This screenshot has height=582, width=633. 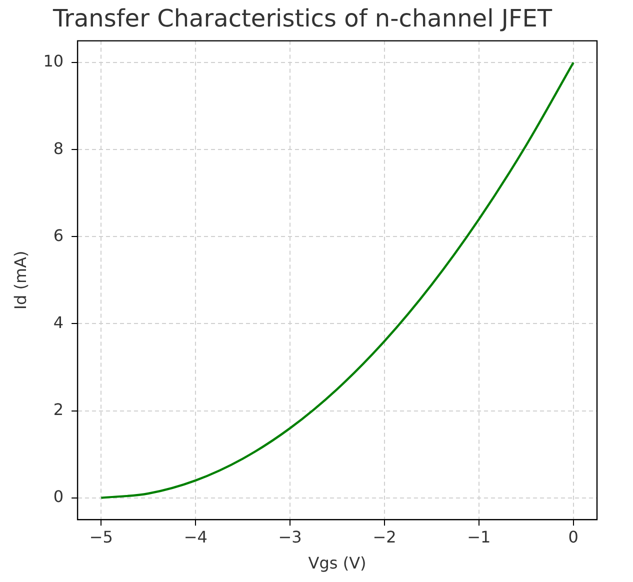 What do you see at coordinates (20, 280) in the screenshot?
I see `y-axis-title: Id (mA)` at bounding box center [20, 280].